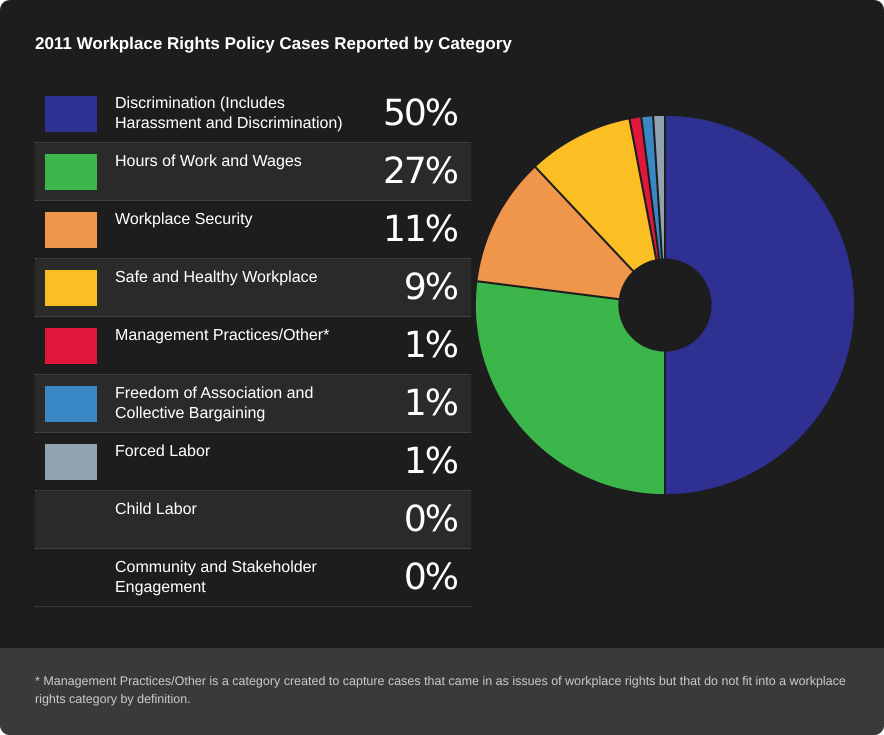 The height and width of the screenshot is (735, 884). I want to click on category-label: Child Labor, so click(156, 509).